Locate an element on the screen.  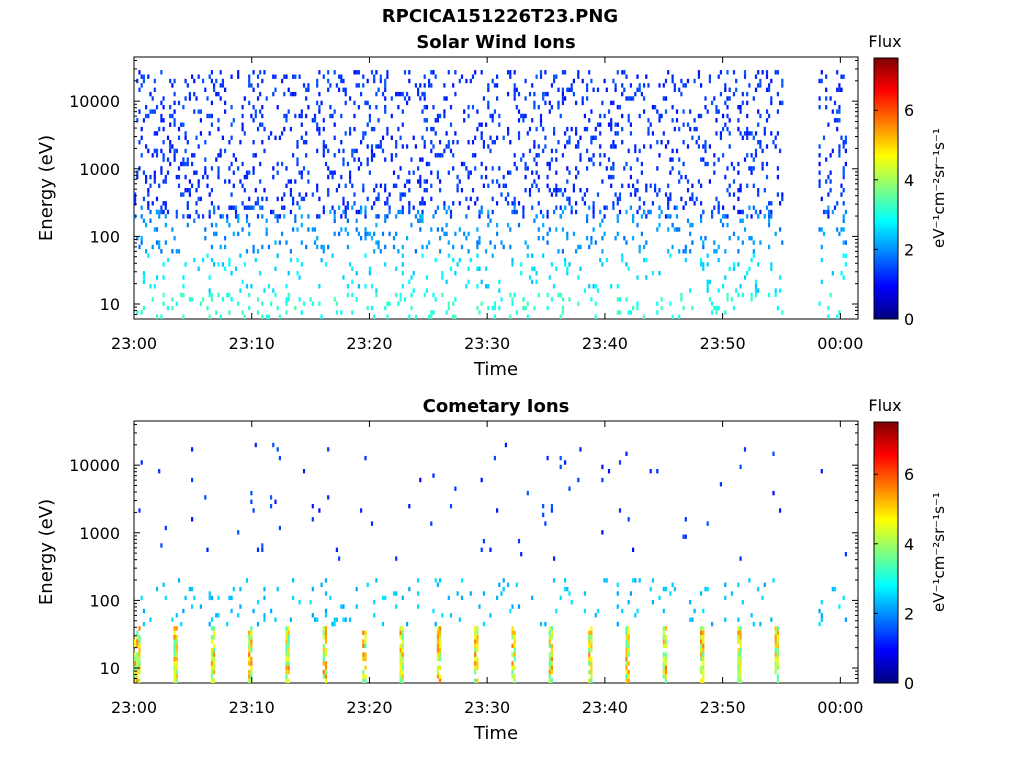
y-tick-label: 10000 is located at coordinates (94, 465).